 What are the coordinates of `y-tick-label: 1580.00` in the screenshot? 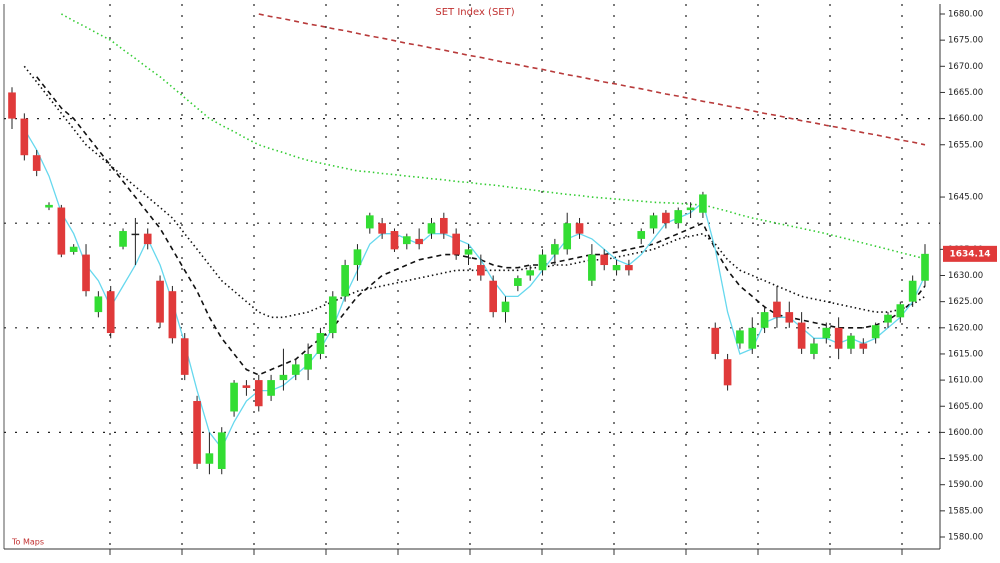 It's located at (965, 538).